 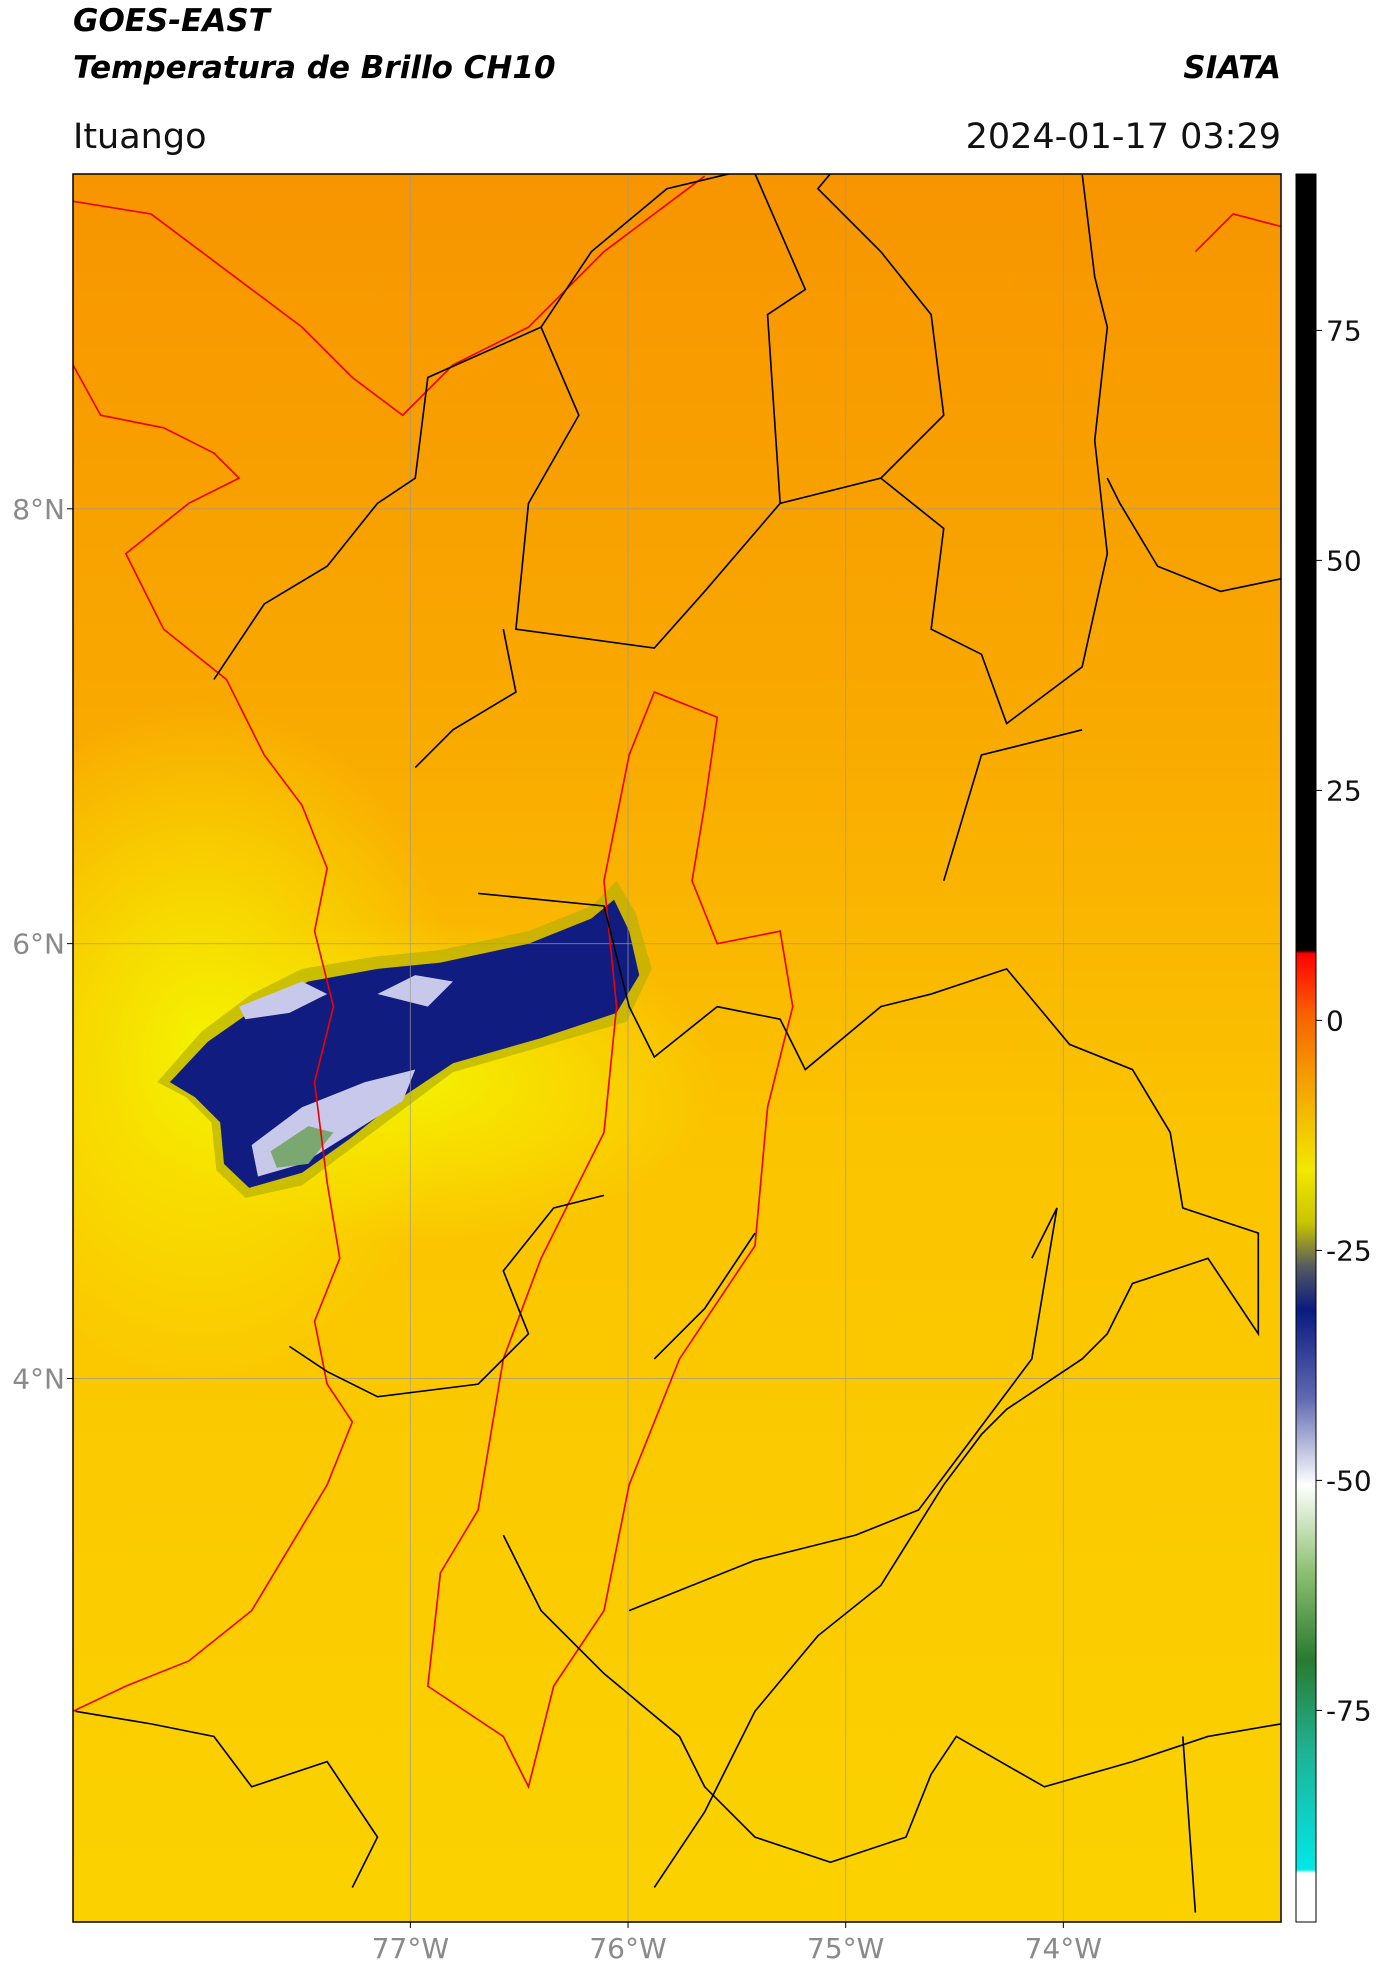 What do you see at coordinates (173, 21) in the screenshot?
I see `title: GOES-EAST` at bounding box center [173, 21].